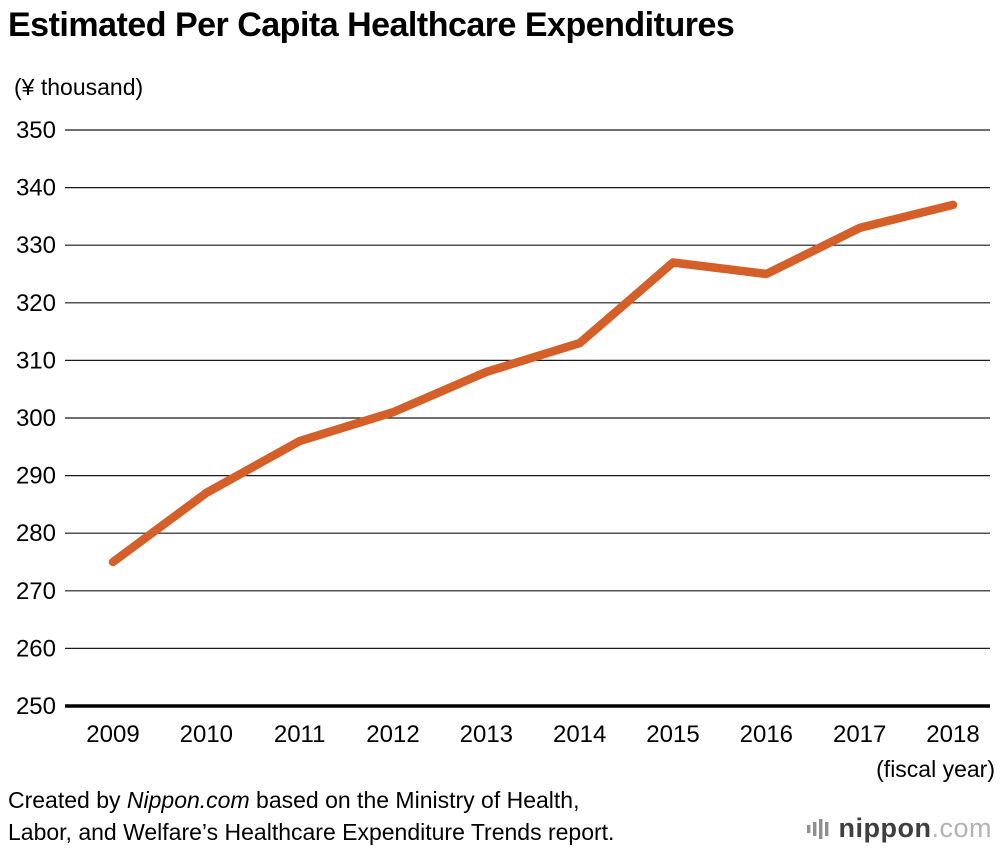  I want to click on y-tick-label: 250, so click(36, 706).